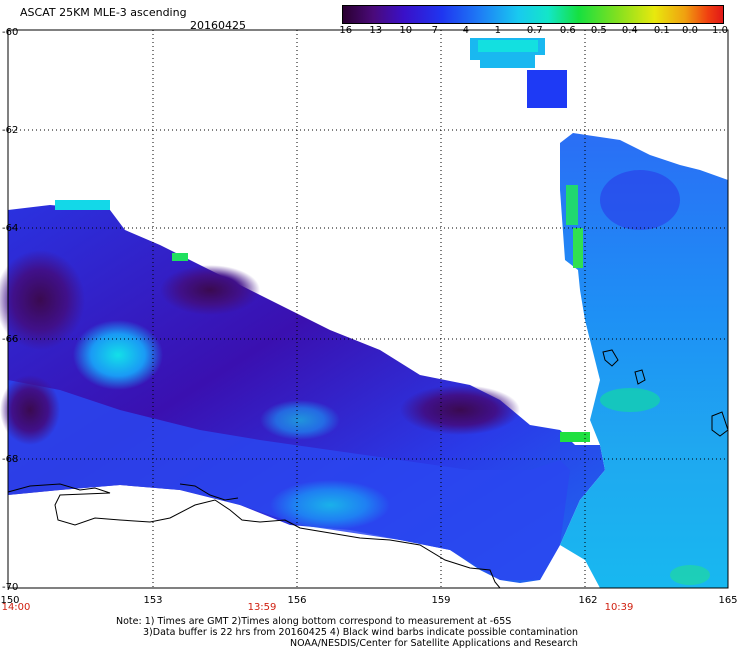 The image size is (740, 650). I want to click on colorbar, so click(533, 14).